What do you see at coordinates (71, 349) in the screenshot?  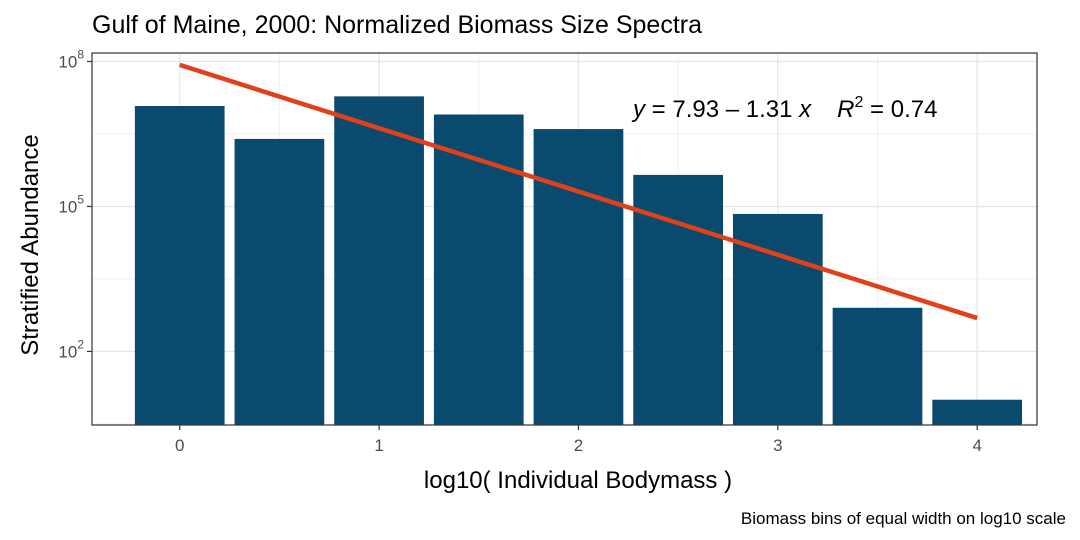 I see `y-tick-label: 10²` at bounding box center [71, 349].